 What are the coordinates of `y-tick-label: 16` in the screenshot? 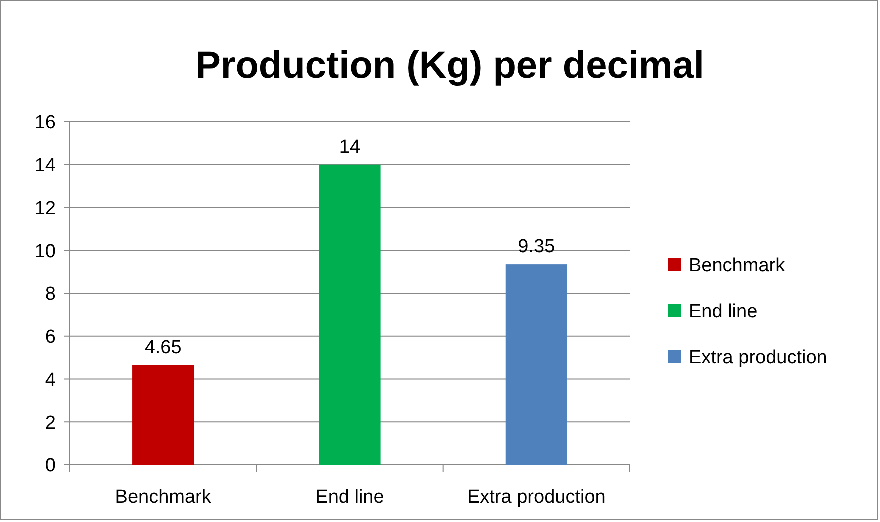 It's located at (45, 123).